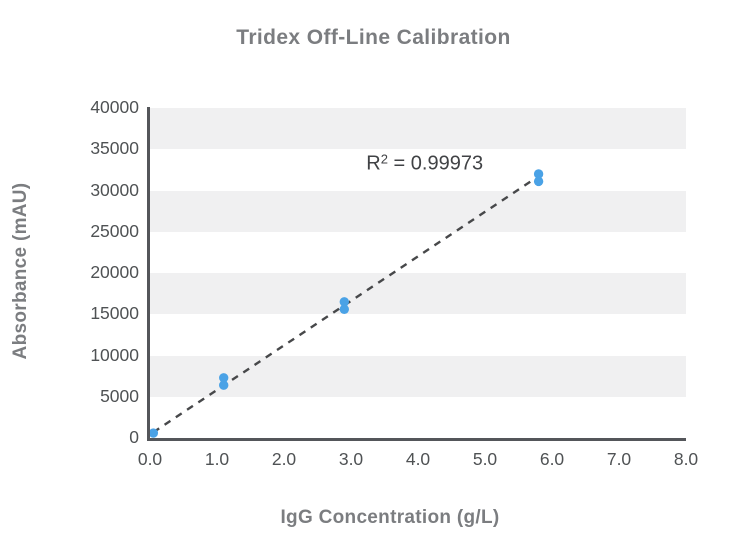  What do you see at coordinates (150, 459) in the screenshot?
I see `x-tick-label: 0.0` at bounding box center [150, 459].